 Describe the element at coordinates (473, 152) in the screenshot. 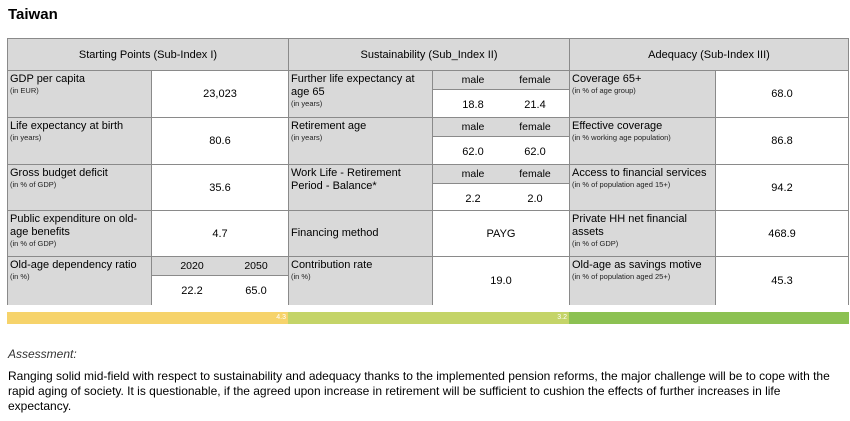

I see `male-value: 62.0` at that location.